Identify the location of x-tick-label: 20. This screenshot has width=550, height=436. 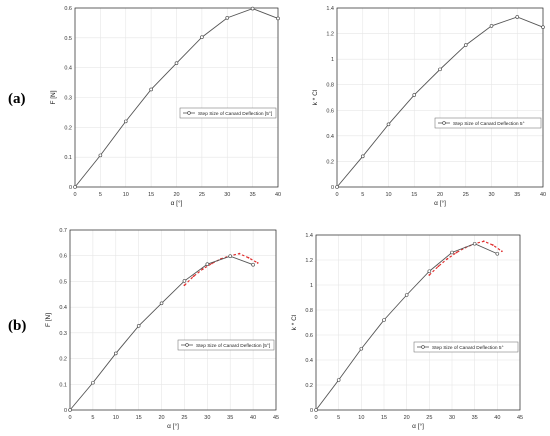
(440, 195).